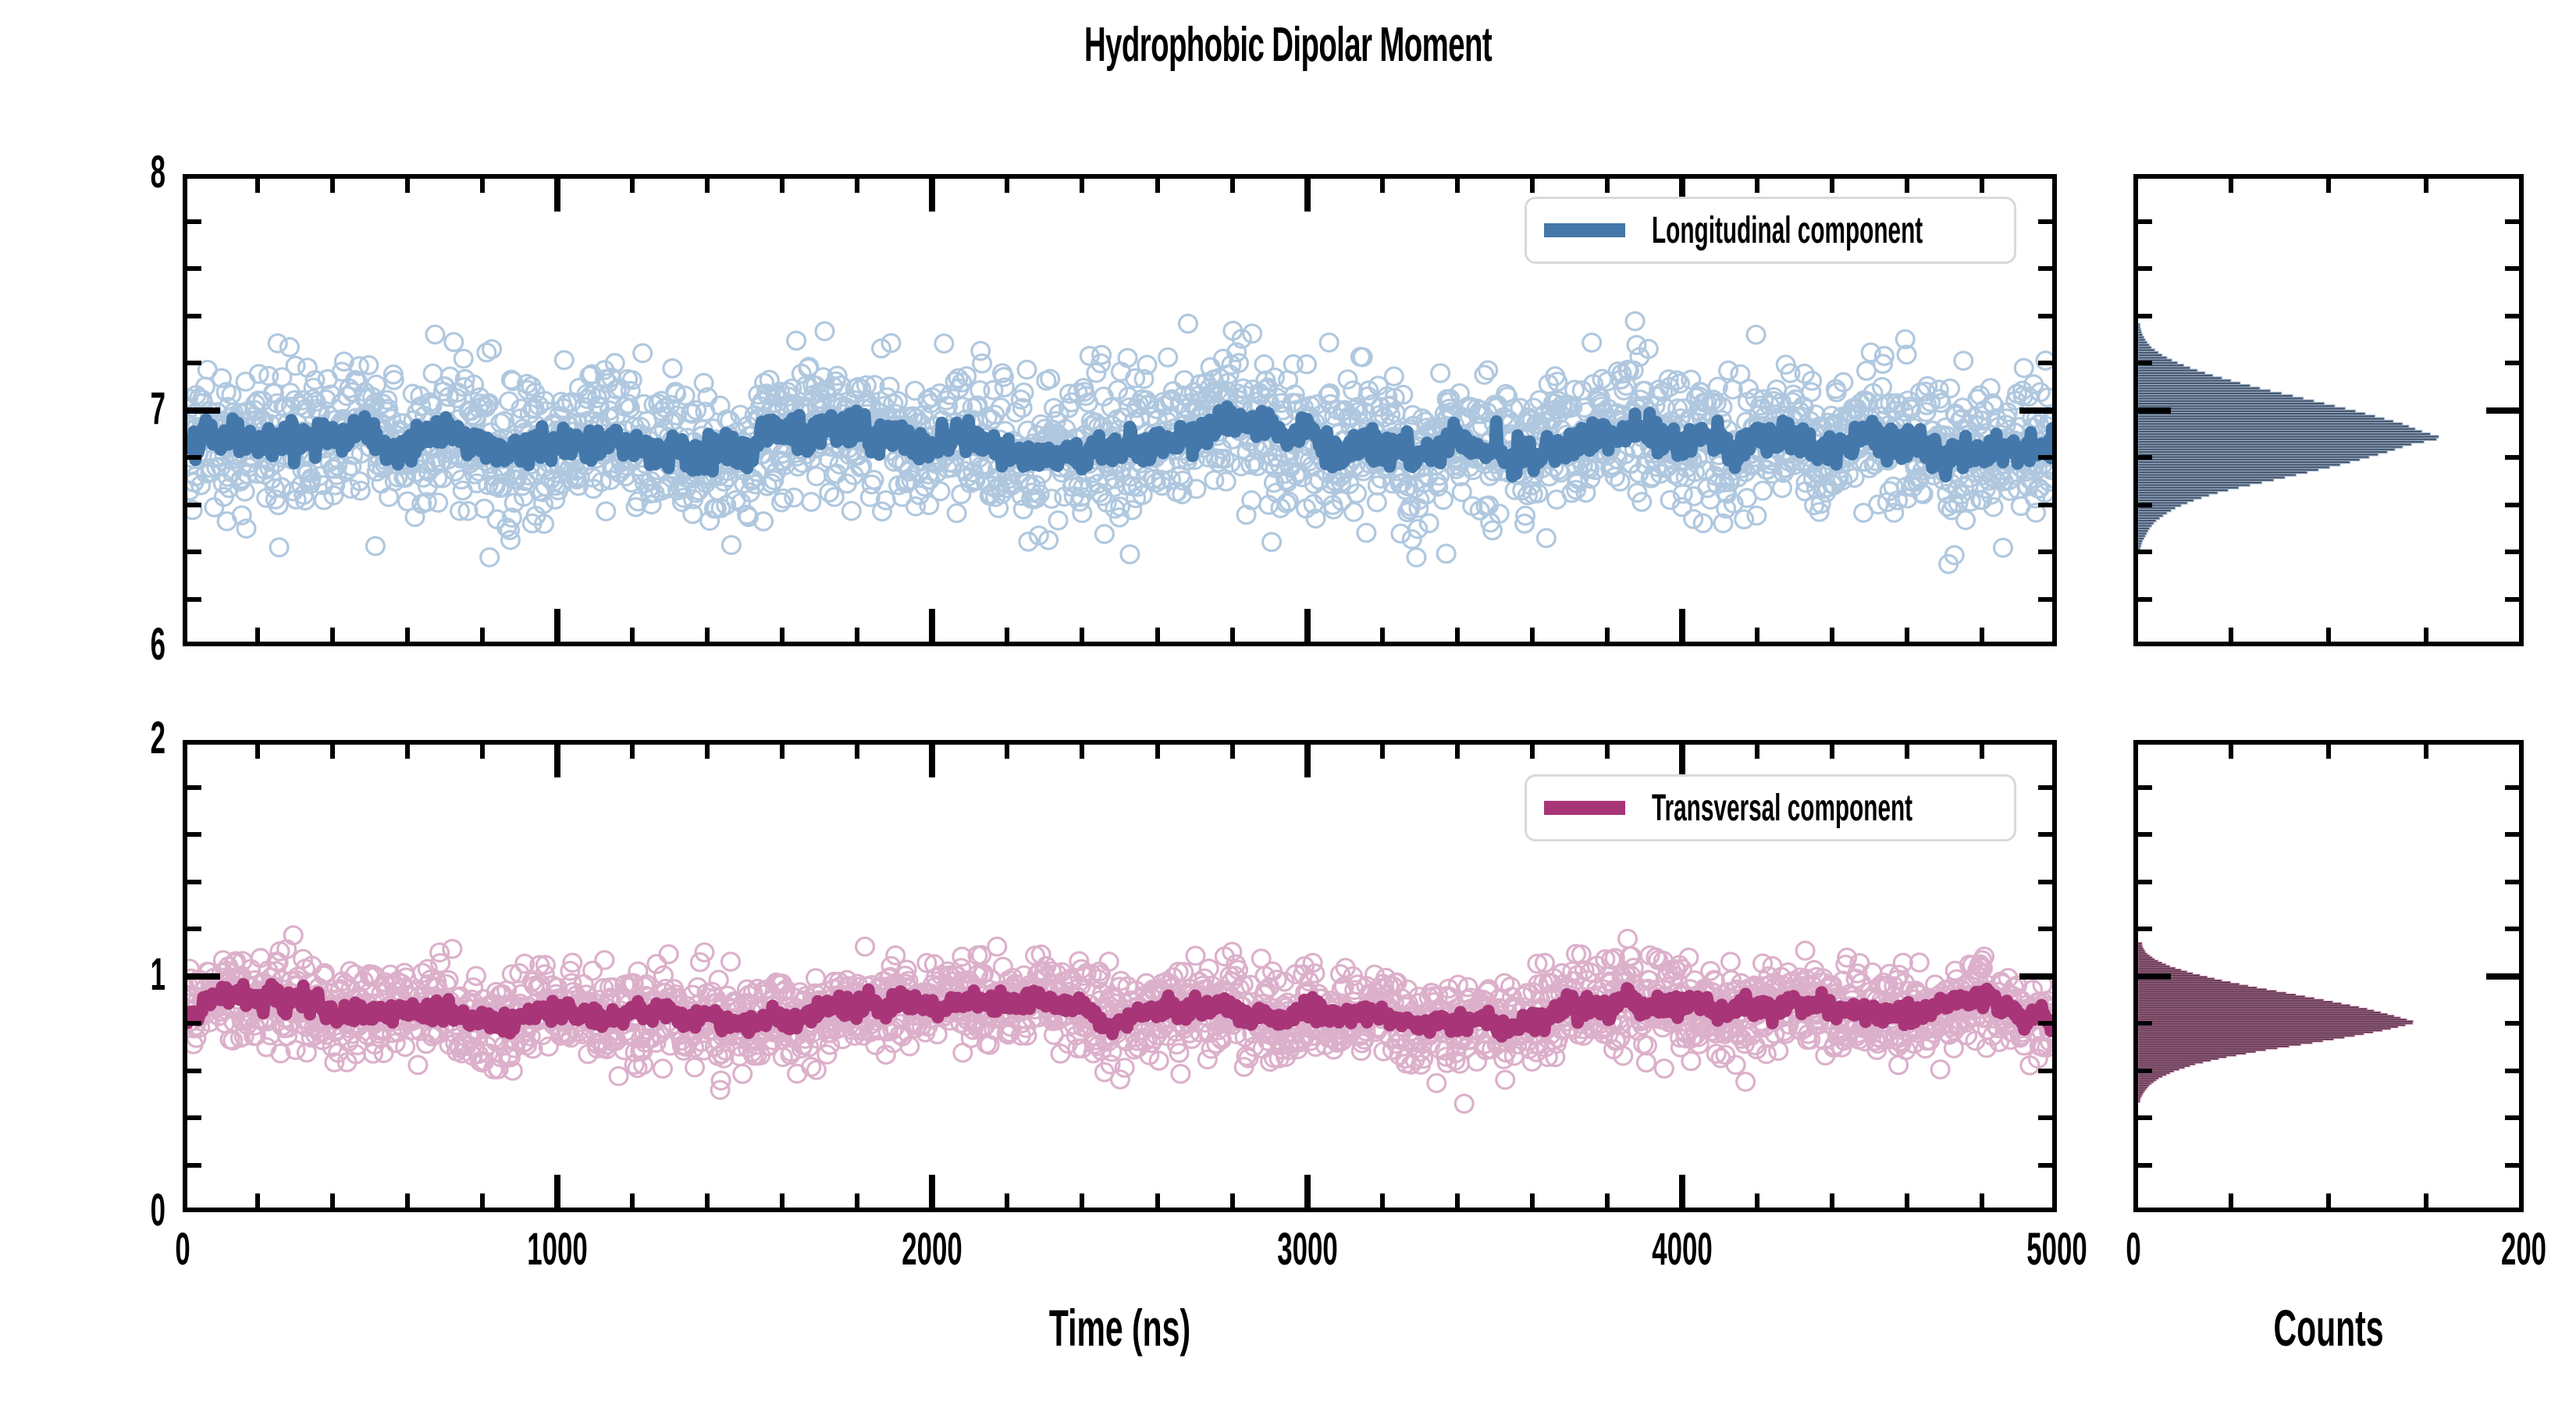  Describe the element at coordinates (1782, 808) in the screenshot. I see `legend-label-transversal: Transversal component` at that location.